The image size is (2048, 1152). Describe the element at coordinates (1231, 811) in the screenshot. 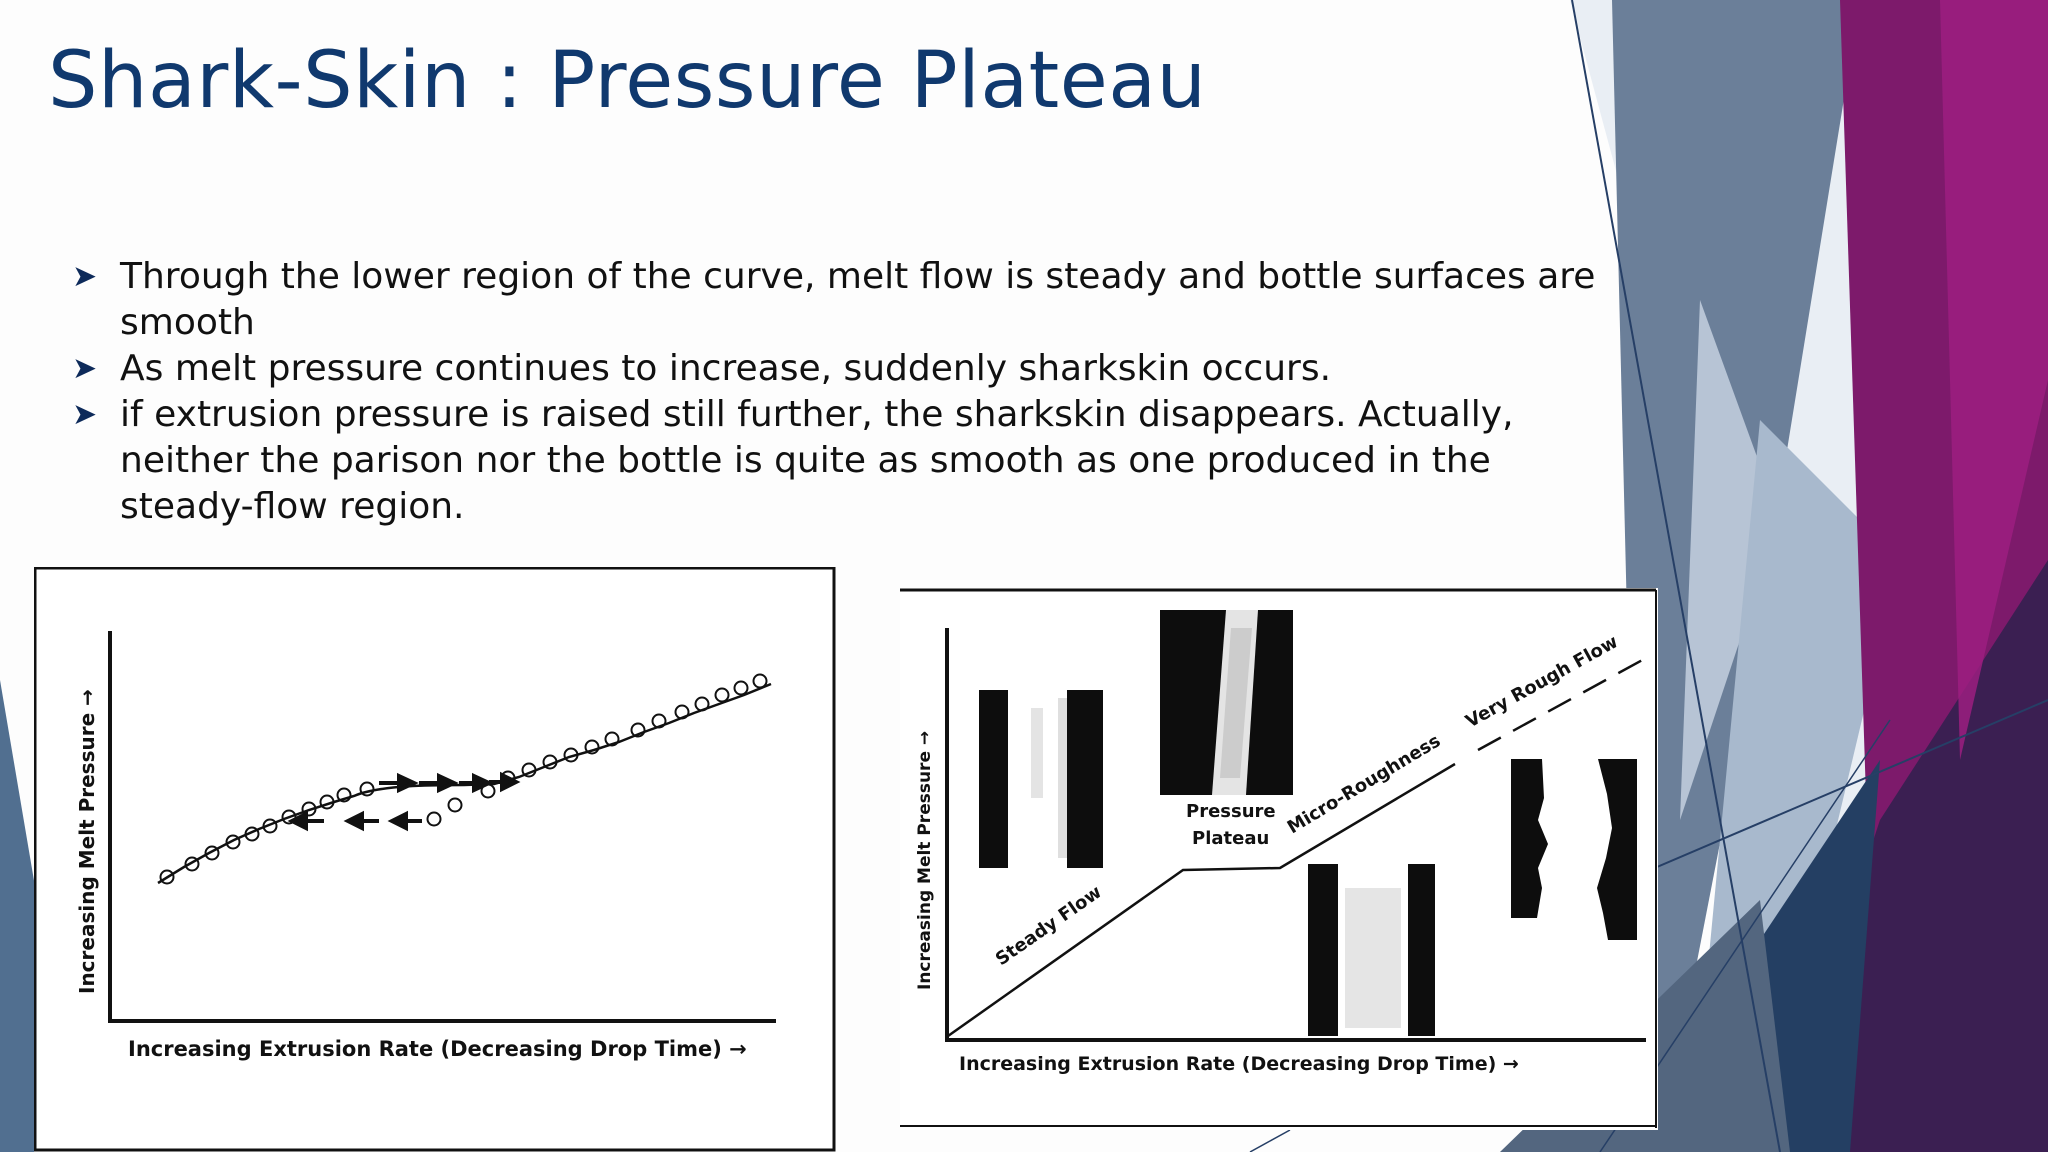

I see `pressure-label: Pressure` at that location.